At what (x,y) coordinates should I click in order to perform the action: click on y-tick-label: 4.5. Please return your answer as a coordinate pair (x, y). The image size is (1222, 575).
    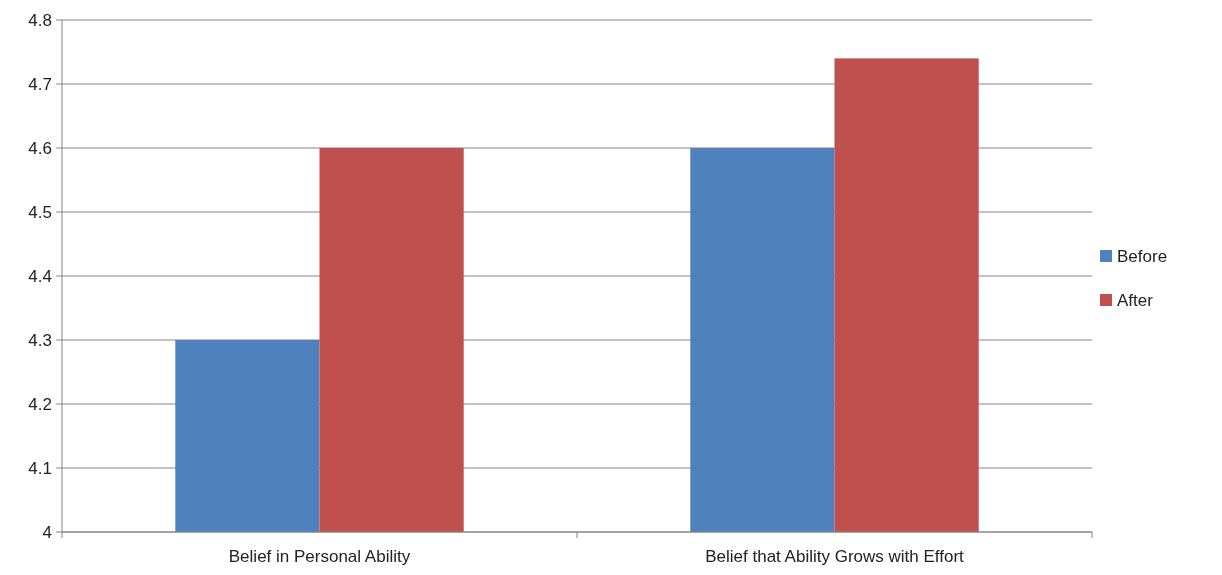
    Looking at the image, I should click on (40, 212).